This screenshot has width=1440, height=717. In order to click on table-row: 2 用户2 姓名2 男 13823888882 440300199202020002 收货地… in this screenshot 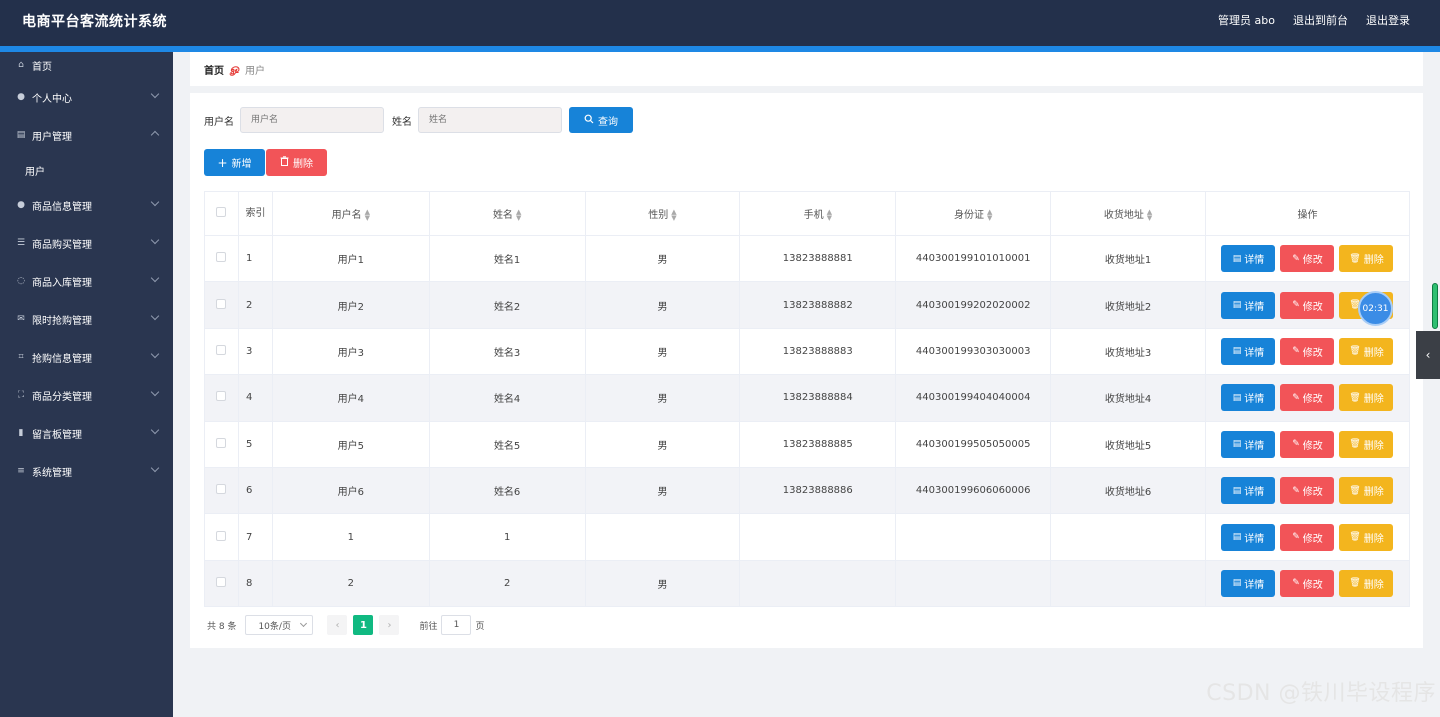, I will do `click(807, 305)`.